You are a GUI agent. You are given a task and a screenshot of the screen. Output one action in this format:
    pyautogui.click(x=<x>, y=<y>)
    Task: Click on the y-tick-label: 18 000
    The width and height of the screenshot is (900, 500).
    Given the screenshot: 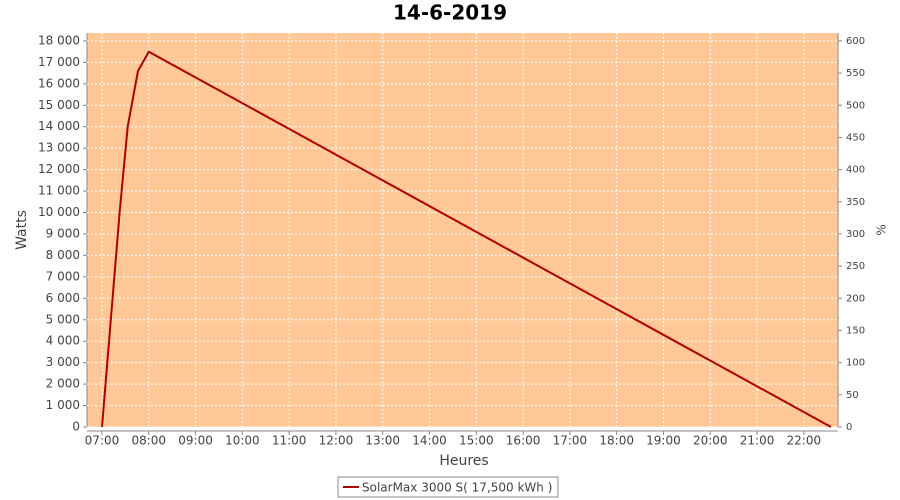 What is the action you would take?
    pyautogui.click(x=59, y=40)
    